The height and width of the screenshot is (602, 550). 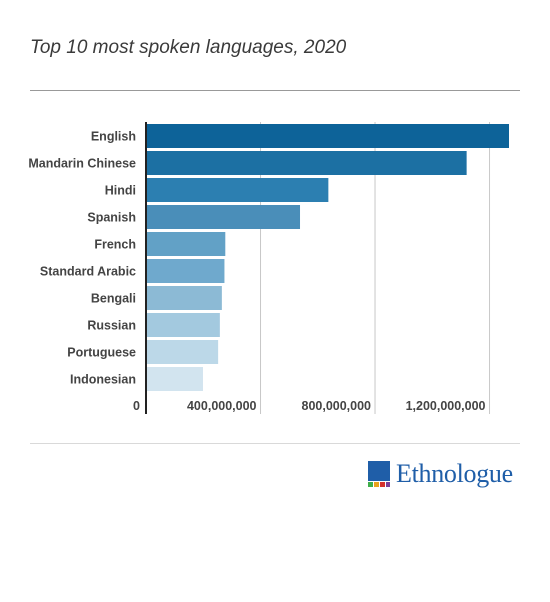 What do you see at coordinates (111, 326) in the screenshot?
I see `category-label: Russian` at bounding box center [111, 326].